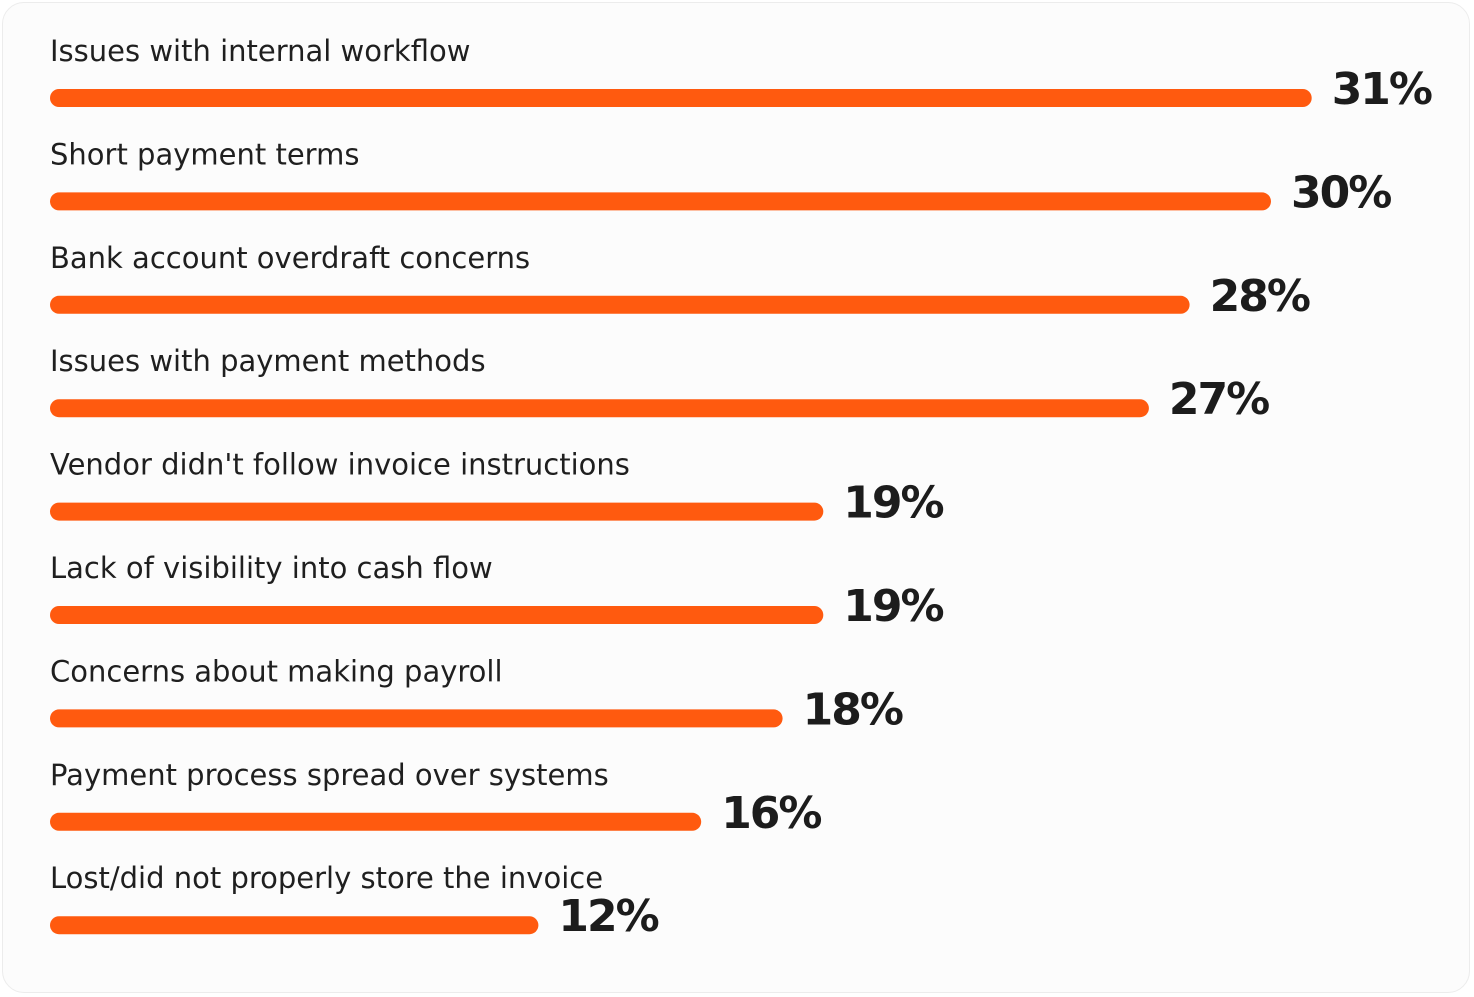 The width and height of the screenshot is (1474, 997). I want to click on value-label: 31%, so click(1382, 89).